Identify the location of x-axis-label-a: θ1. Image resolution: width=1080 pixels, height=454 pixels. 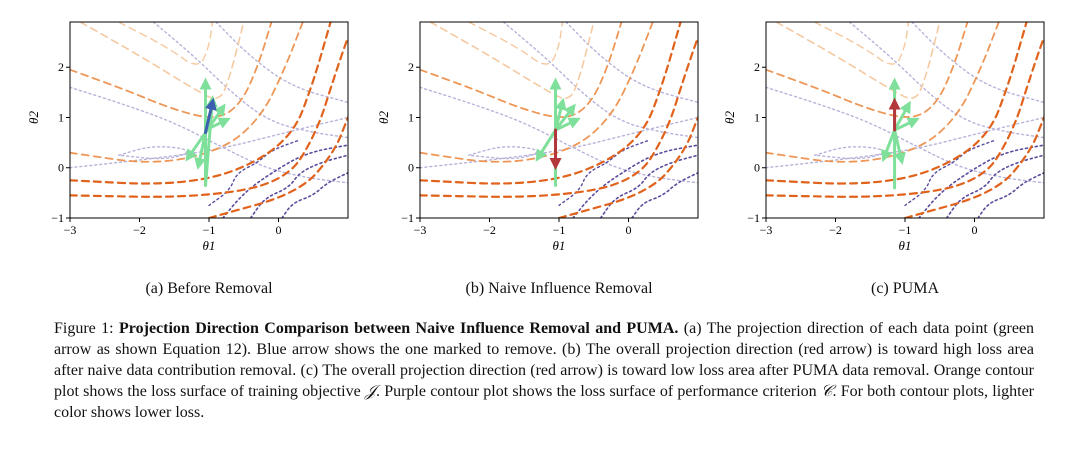
(209, 245).